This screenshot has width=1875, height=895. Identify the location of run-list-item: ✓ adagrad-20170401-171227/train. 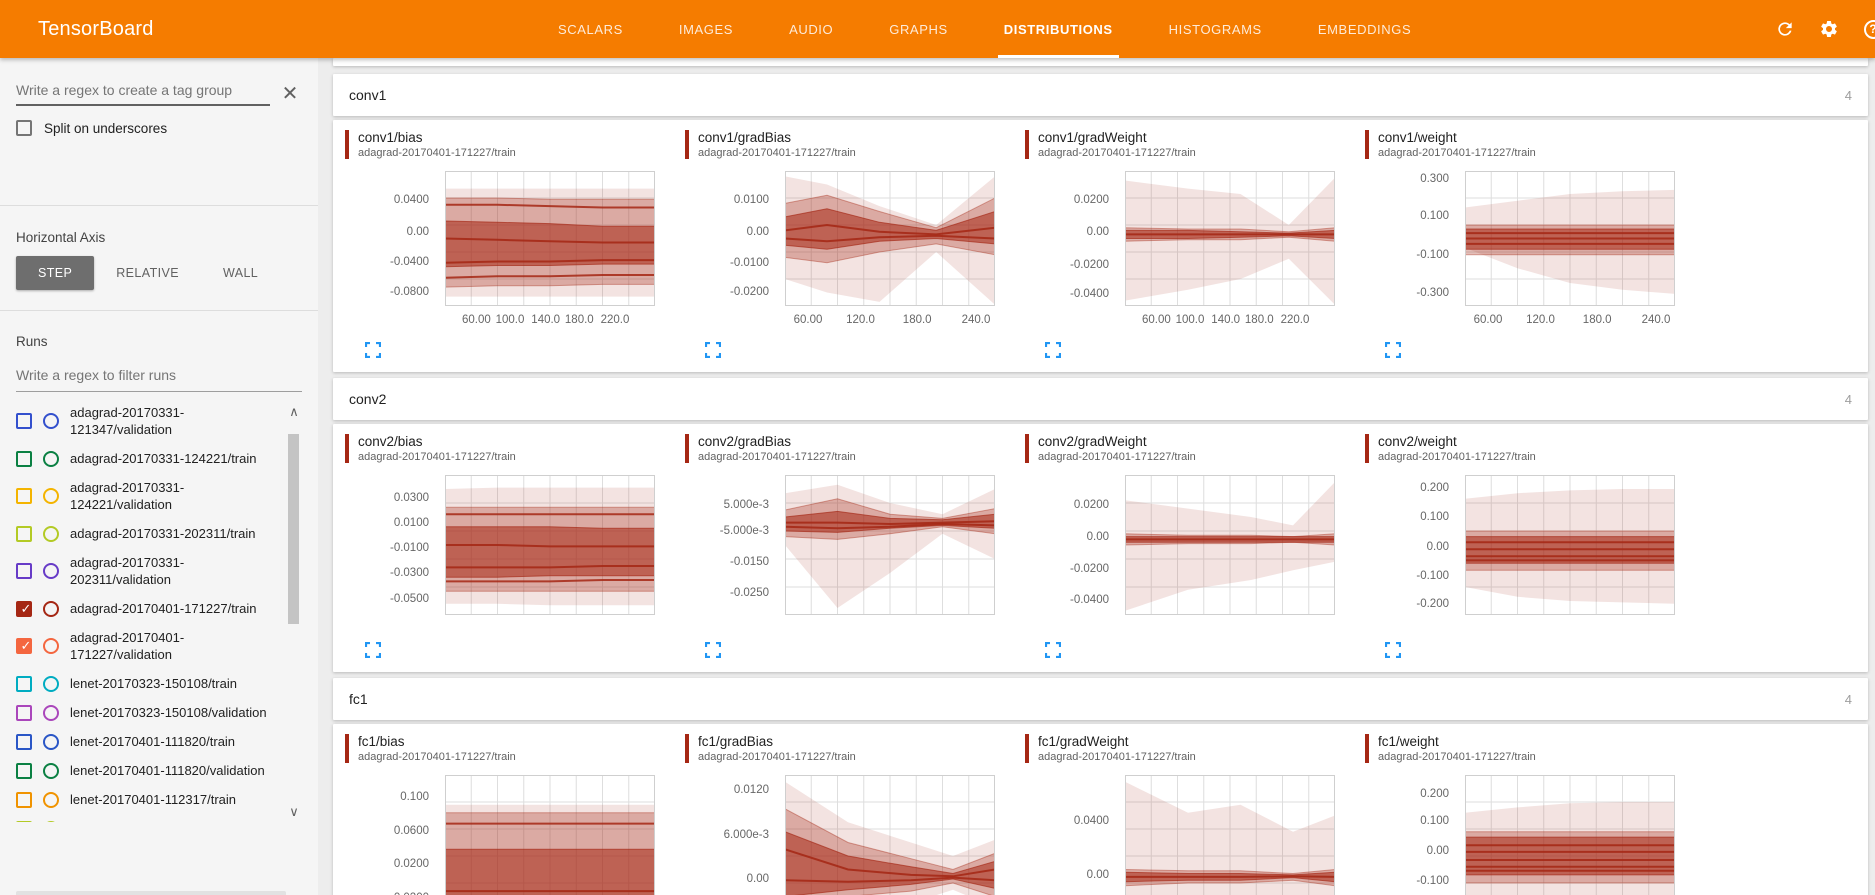
(144, 608).